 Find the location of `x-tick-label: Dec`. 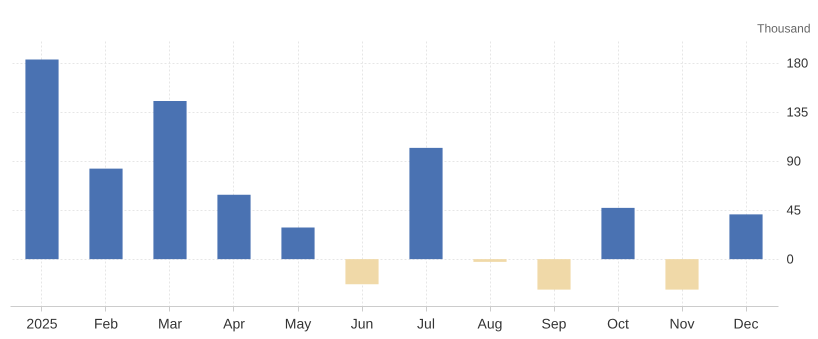

x-tick-label: Dec is located at coordinates (746, 324).